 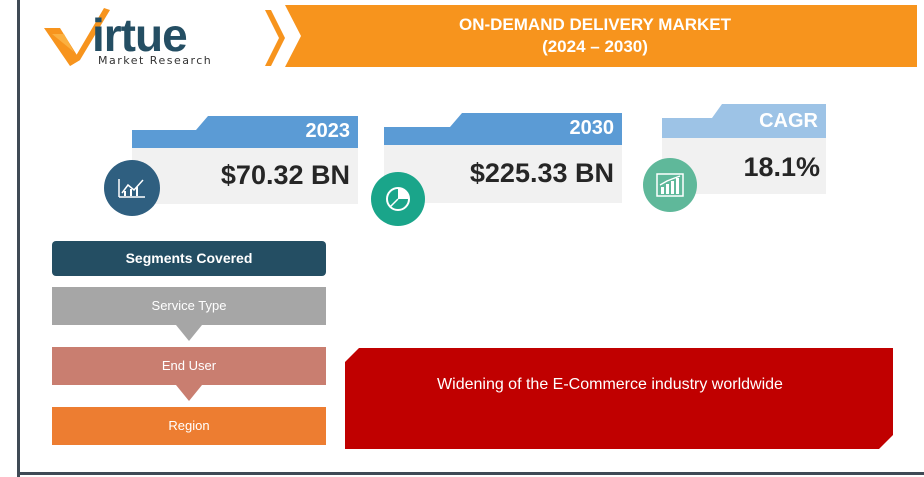 I want to click on segment-region: Region, so click(x=189, y=426).